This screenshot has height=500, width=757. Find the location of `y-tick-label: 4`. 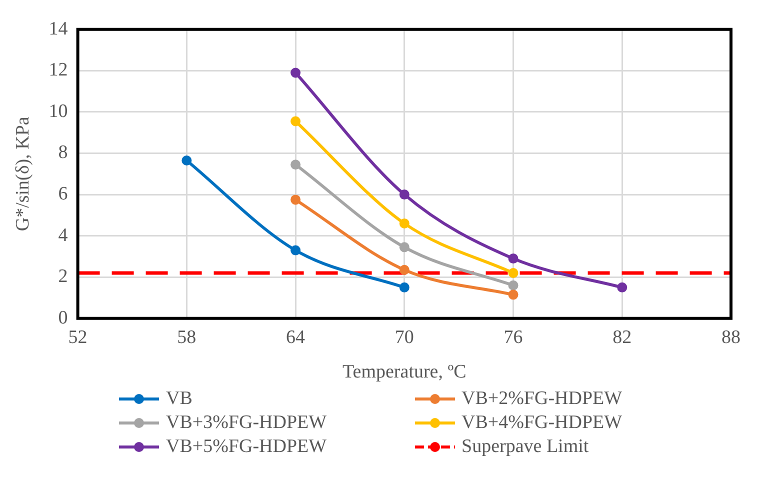

y-tick-label: 4 is located at coordinates (63, 235).